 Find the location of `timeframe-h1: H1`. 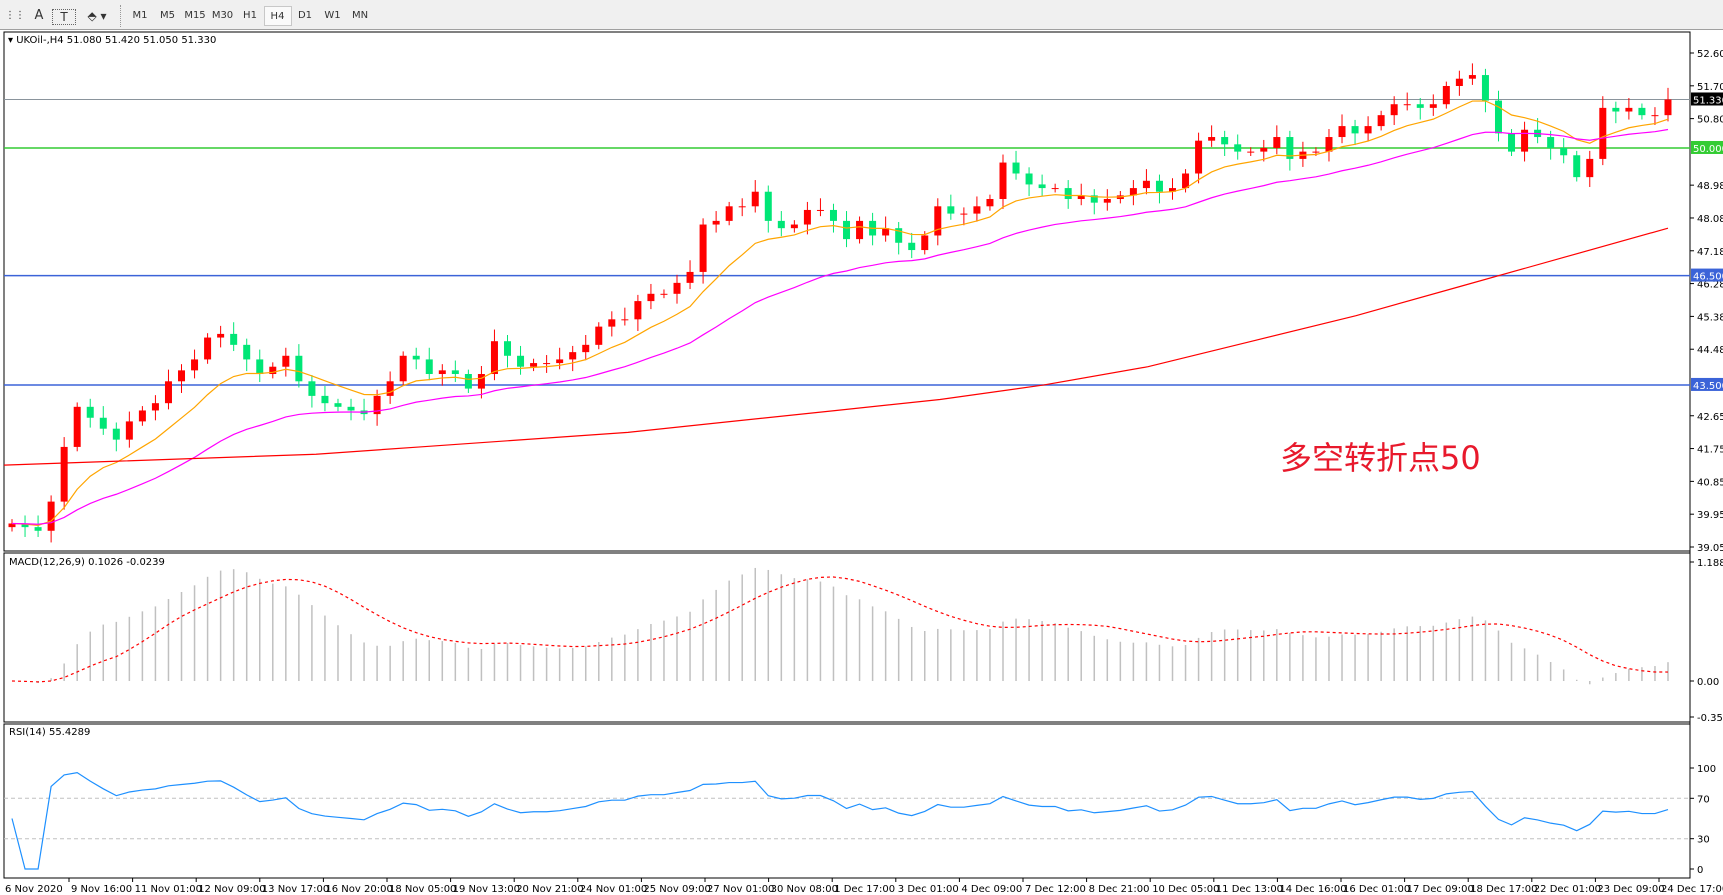

timeframe-h1: H1 is located at coordinates (250, 15).